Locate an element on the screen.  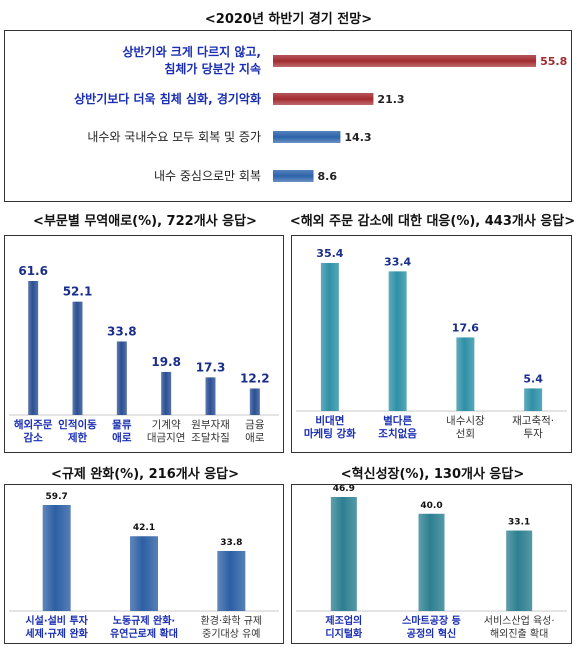
outlook-category-label: 내수 중심으로만 회복 is located at coordinates (207, 176).